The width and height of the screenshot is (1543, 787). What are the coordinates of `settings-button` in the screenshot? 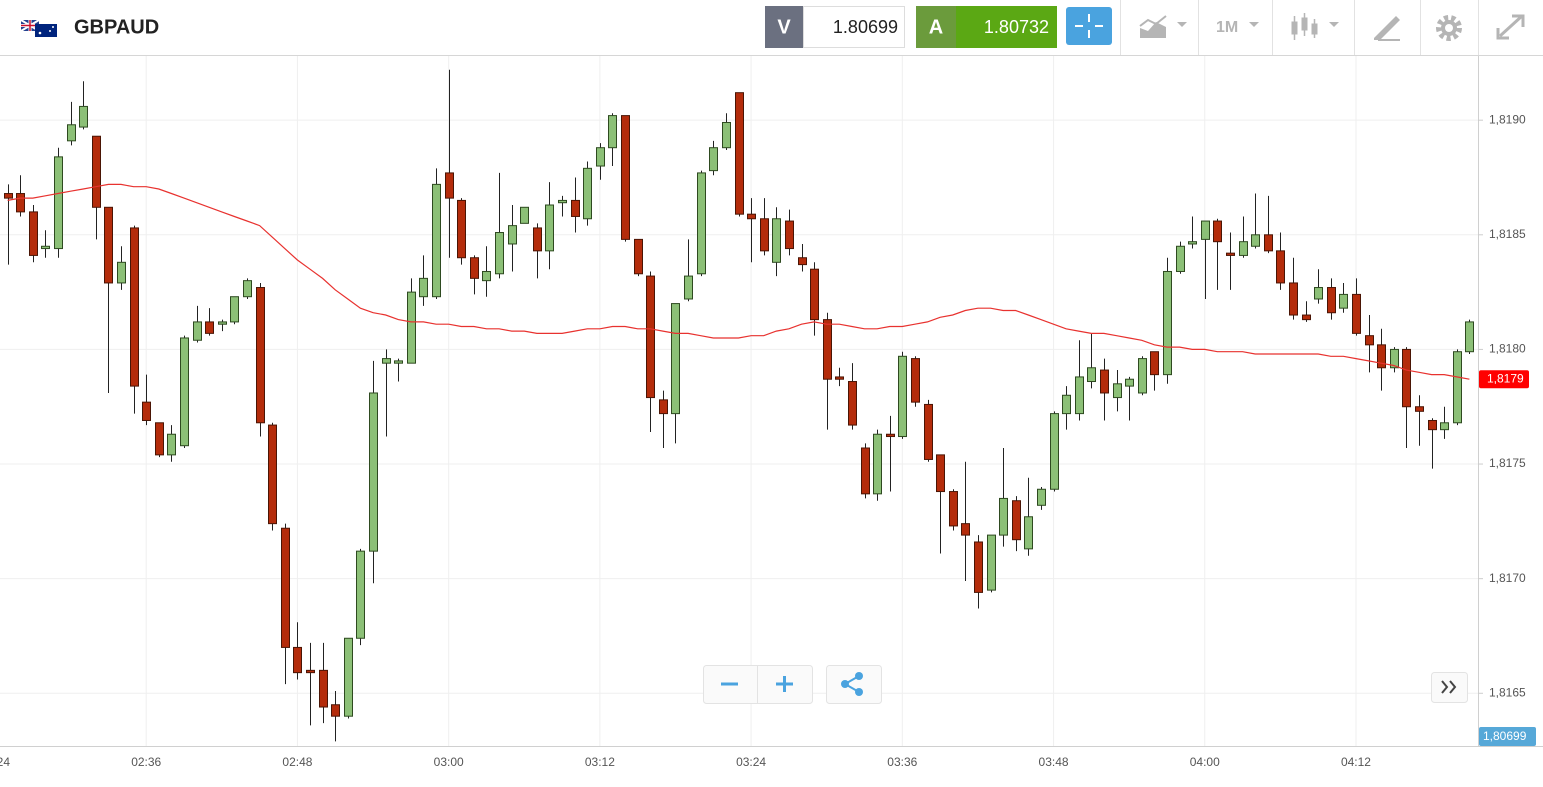 It's located at (1449, 28).